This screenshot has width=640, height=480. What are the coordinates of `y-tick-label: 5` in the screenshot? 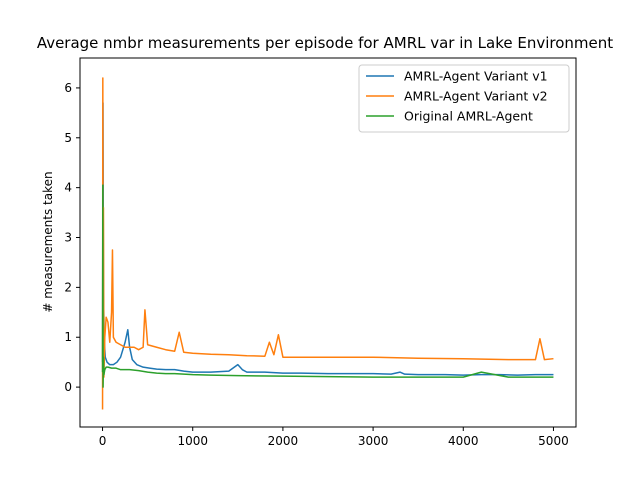 It's located at (68, 138).